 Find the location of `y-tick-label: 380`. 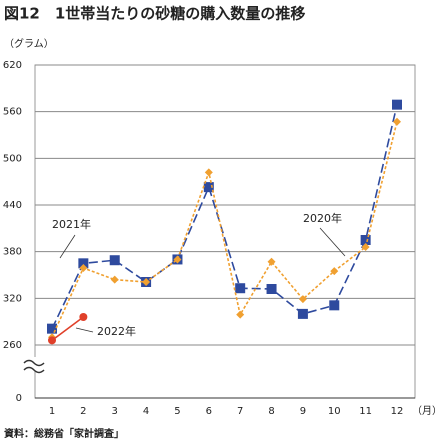

y-tick-label: 380 is located at coordinates (12, 252).